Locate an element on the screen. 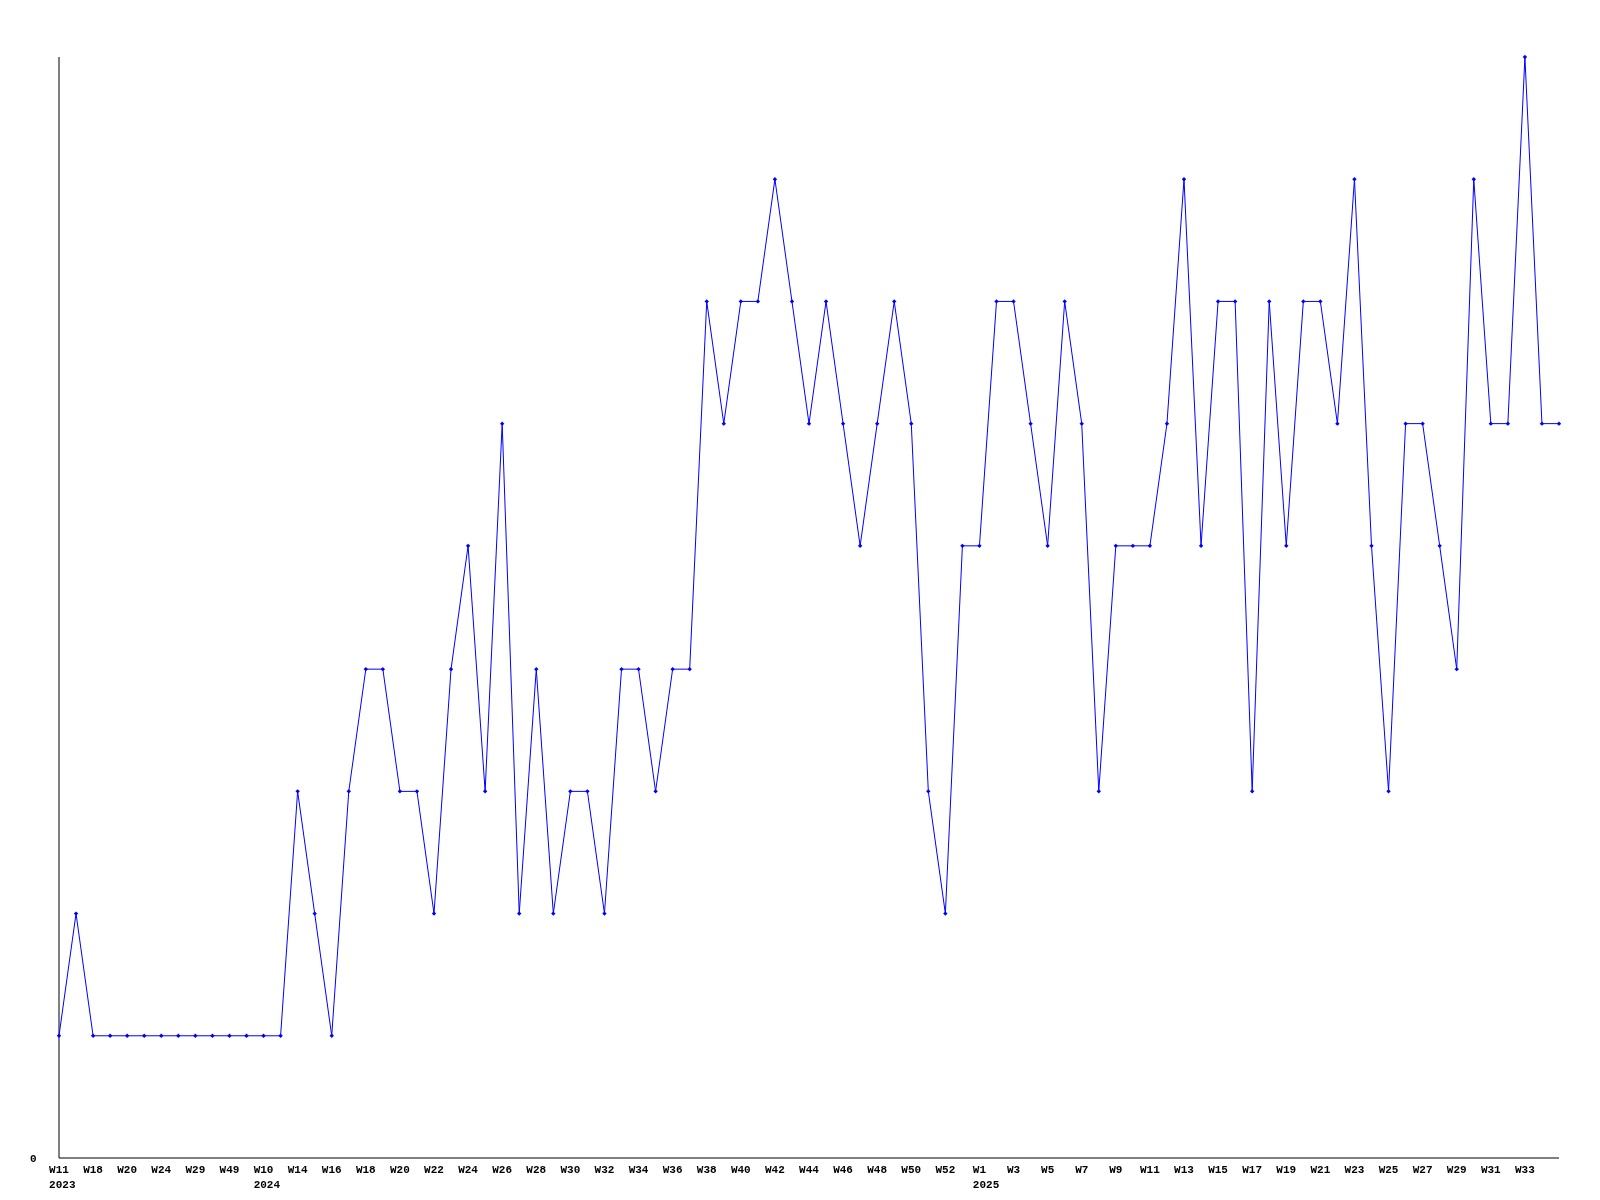  x-tick-label: W49 is located at coordinates (229, 1170).